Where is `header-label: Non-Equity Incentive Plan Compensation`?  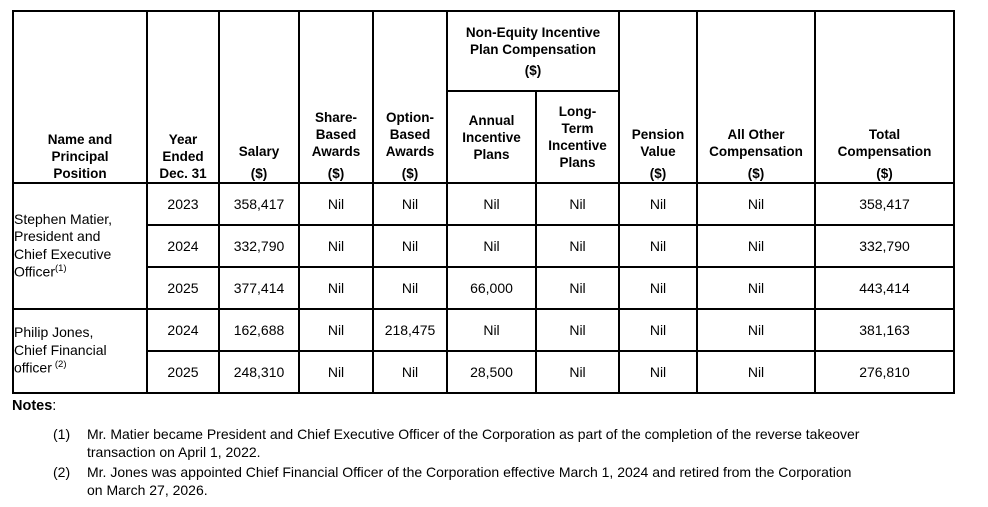 header-label: Non-Equity Incentive Plan Compensation is located at coordinates (533, 40).